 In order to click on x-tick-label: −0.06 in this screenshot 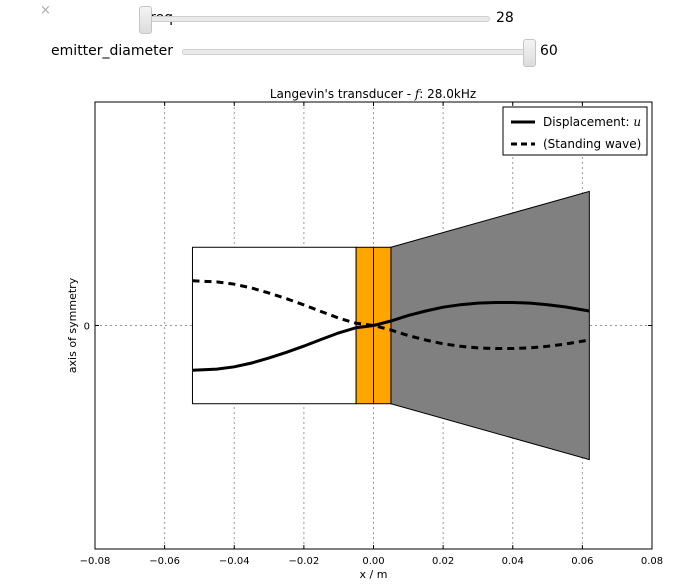, I will do `click(164, 561)`.